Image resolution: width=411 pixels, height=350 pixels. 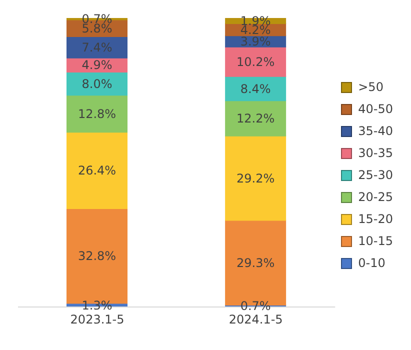 I want to click on legend-label: 0-10, so click(x=372, y=263).